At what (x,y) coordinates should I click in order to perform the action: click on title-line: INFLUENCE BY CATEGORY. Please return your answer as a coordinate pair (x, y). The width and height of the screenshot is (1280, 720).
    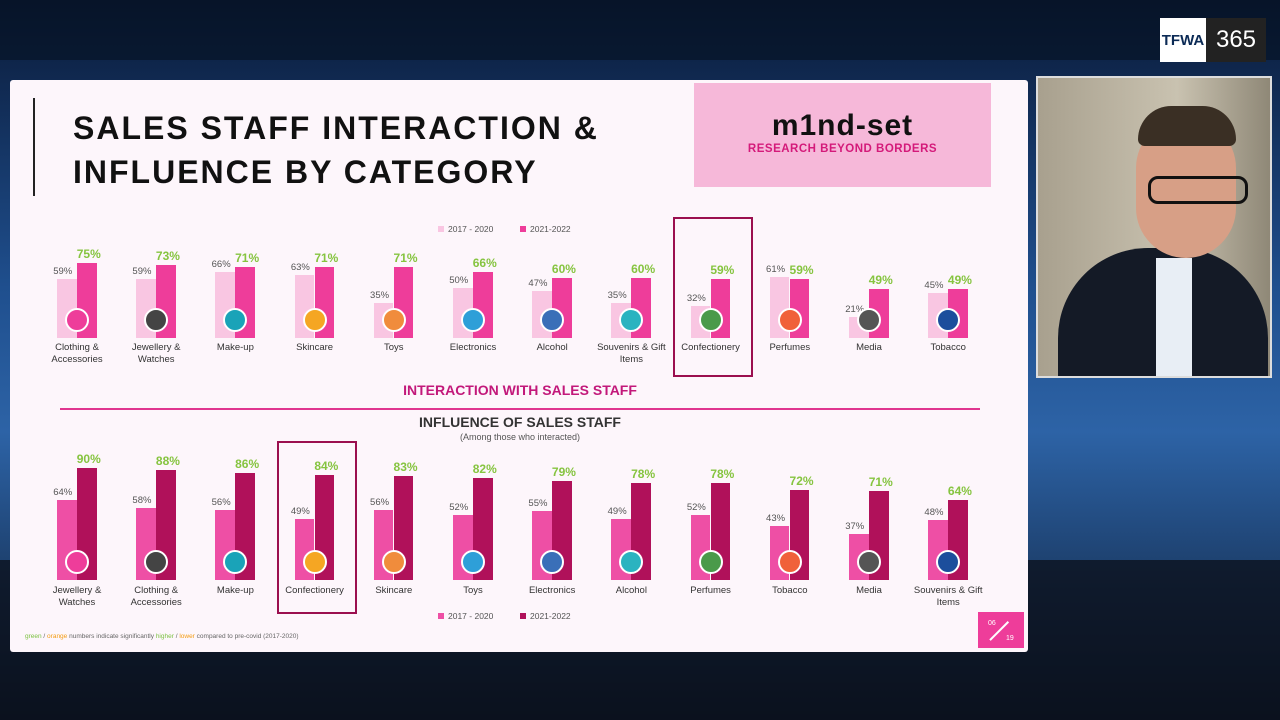
    Looking at the image, I should click on (305, 172).